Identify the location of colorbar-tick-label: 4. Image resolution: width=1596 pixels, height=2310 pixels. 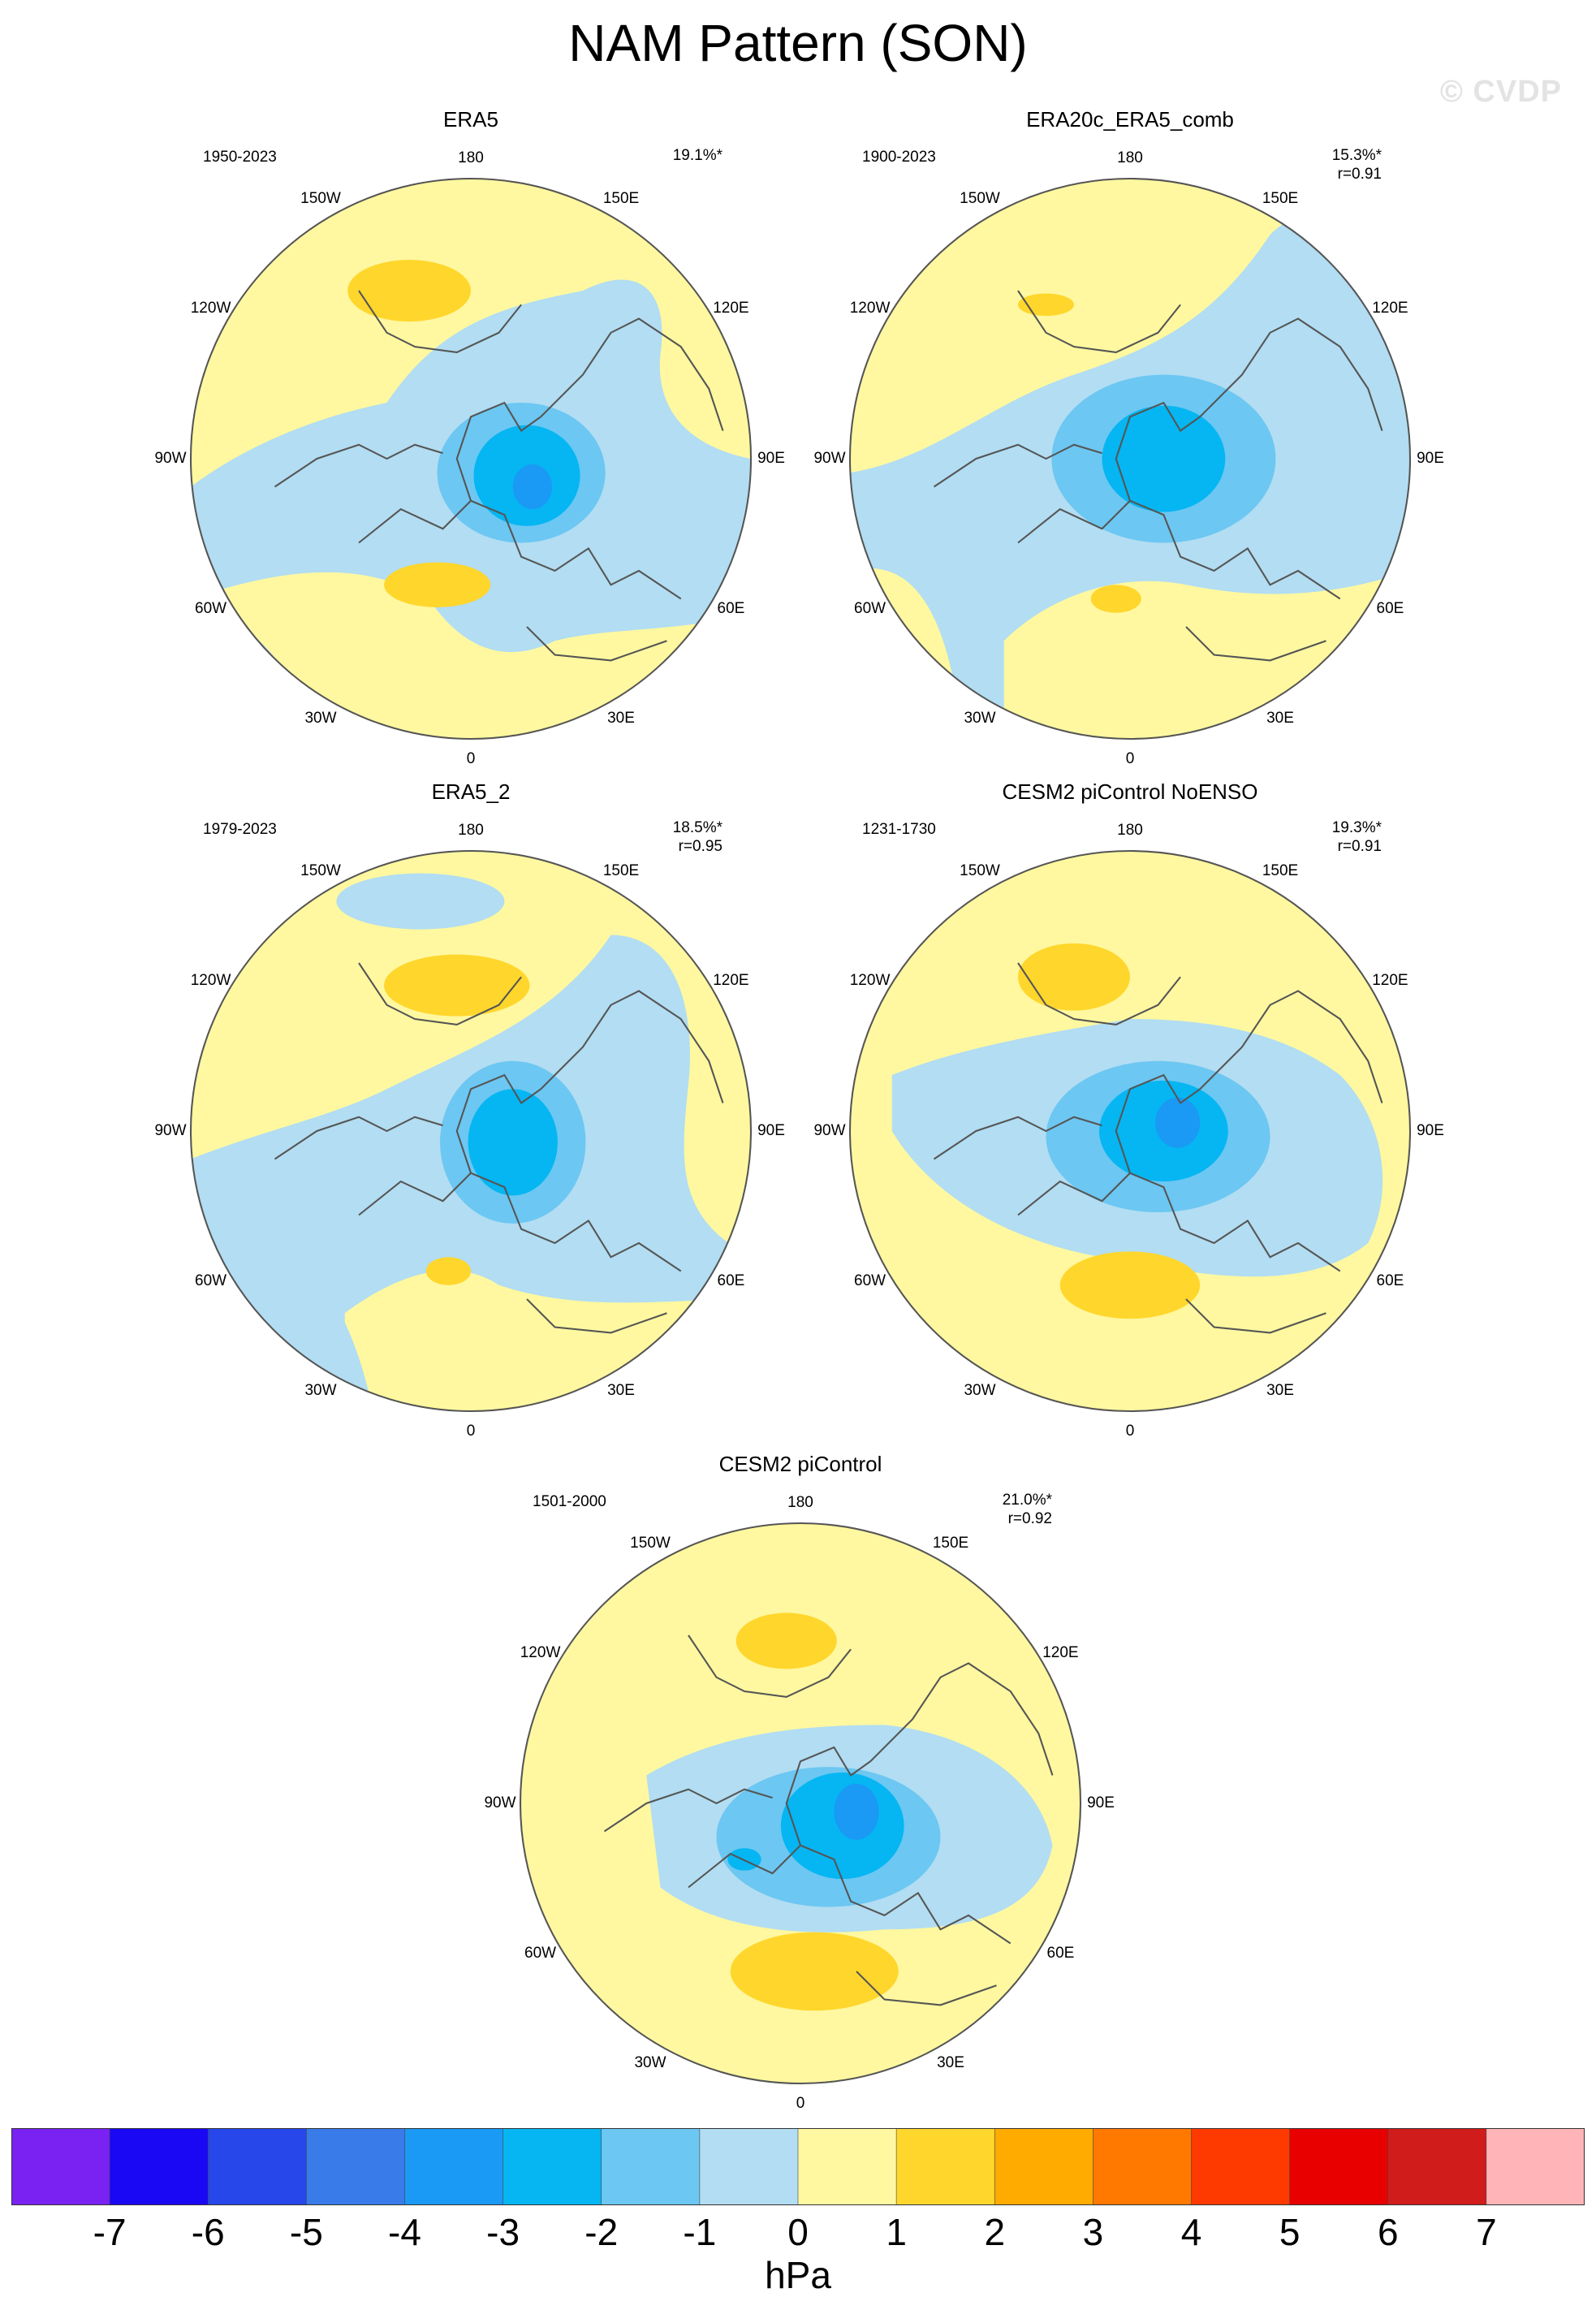
(1191, 2232).